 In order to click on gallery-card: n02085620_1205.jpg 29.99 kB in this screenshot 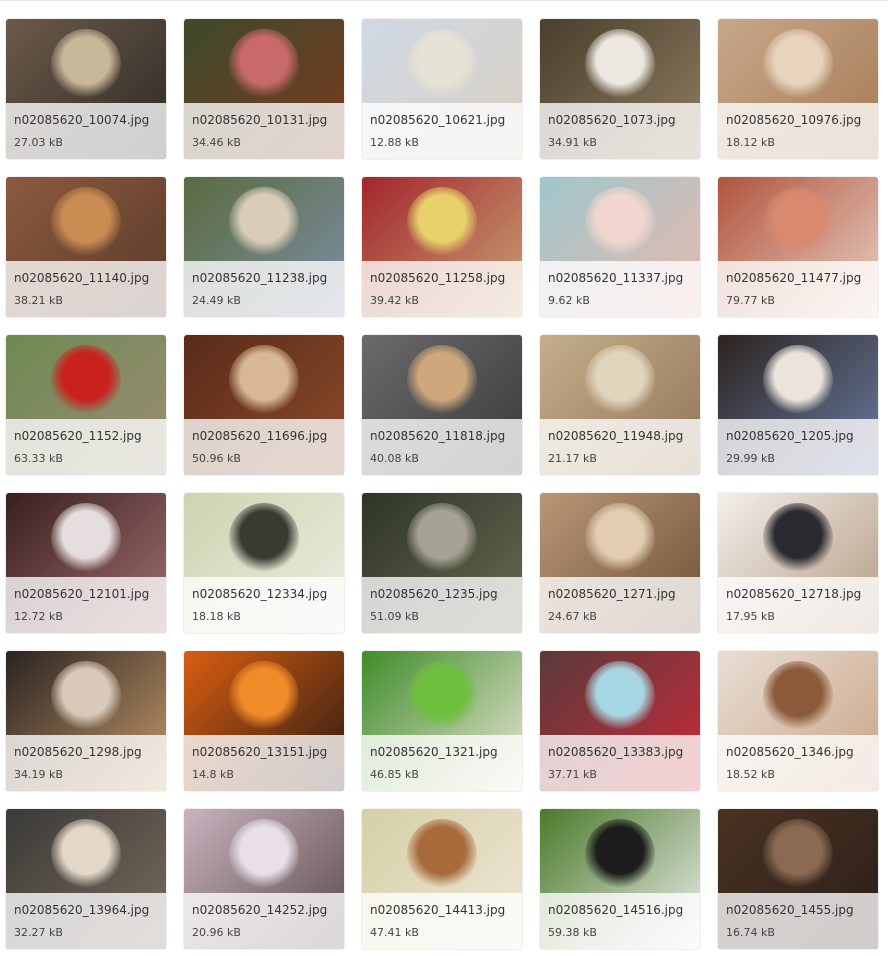, I will do `click(798, 405)`.